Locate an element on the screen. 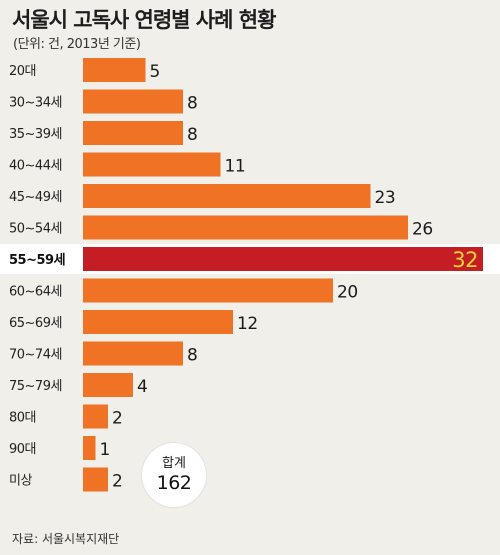  value-label: 32 is located at coordinates (465, 260).